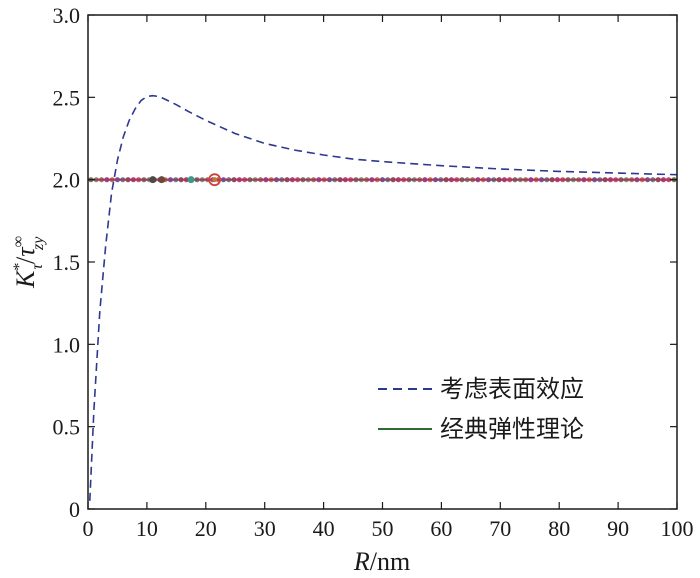 The width and height of the screenshot is (700, 578). I want to click on y-label-tau-sub: zy, so click(38, 243).